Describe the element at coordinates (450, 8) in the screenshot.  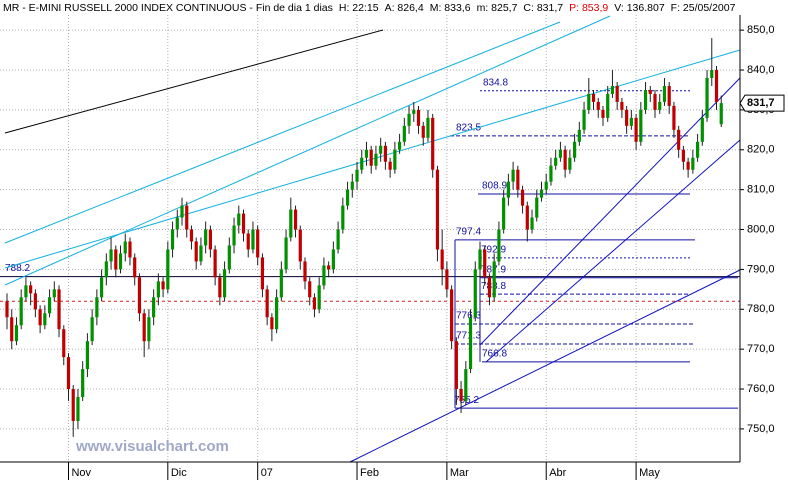
I see `header-field: M: 833,6` at that location.